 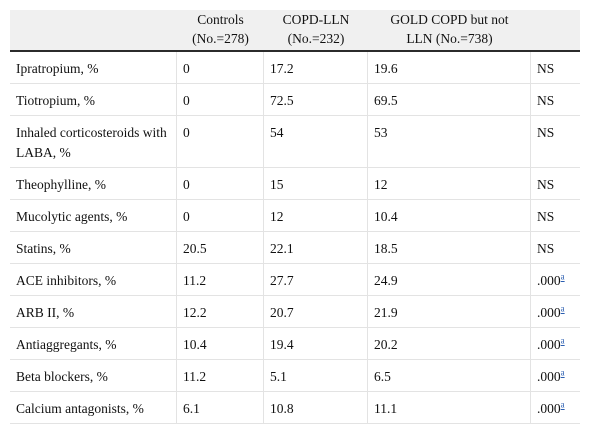 I want to click on cell-gold-copd: 12, so click(x=449, y=184).